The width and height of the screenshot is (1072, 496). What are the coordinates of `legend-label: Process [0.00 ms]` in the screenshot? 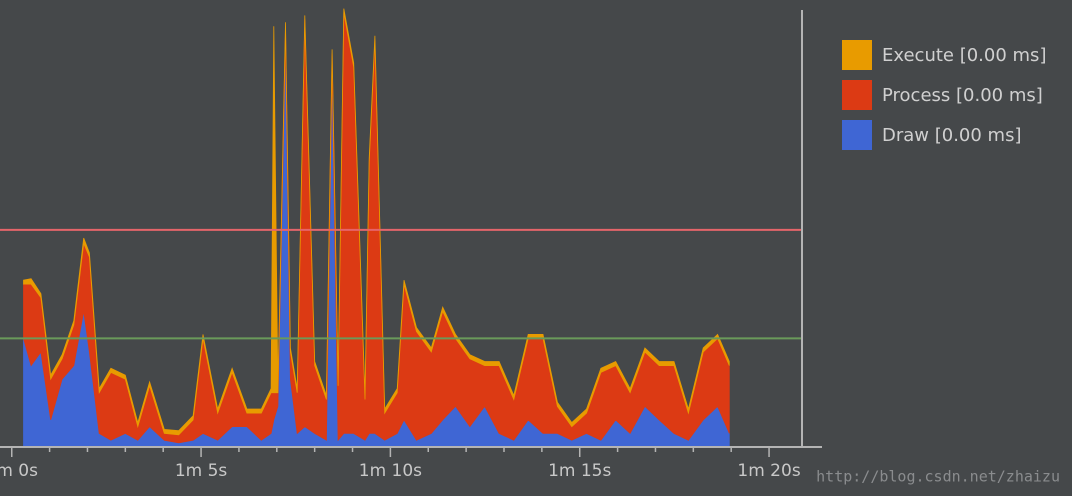 It's located at (962, 95).